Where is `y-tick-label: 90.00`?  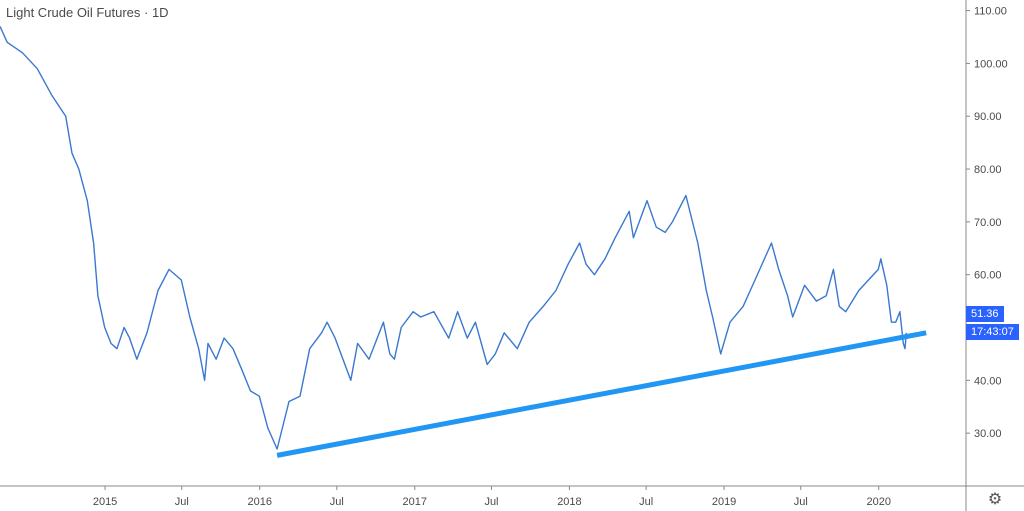 y-tick-label: 90.00 is located at coordinates (988, 117).